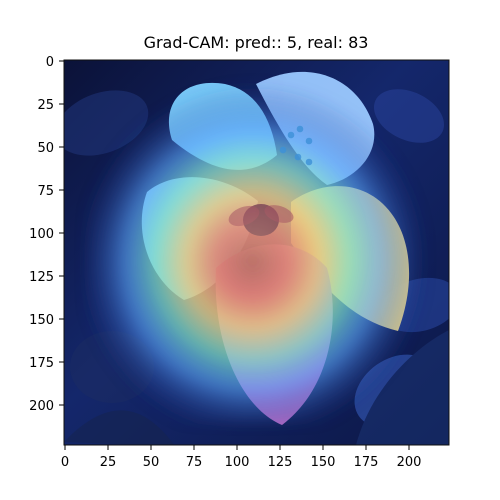 This screenshot has height=500, width=500. I want to click on y-tick: 0, so click(55, 62).